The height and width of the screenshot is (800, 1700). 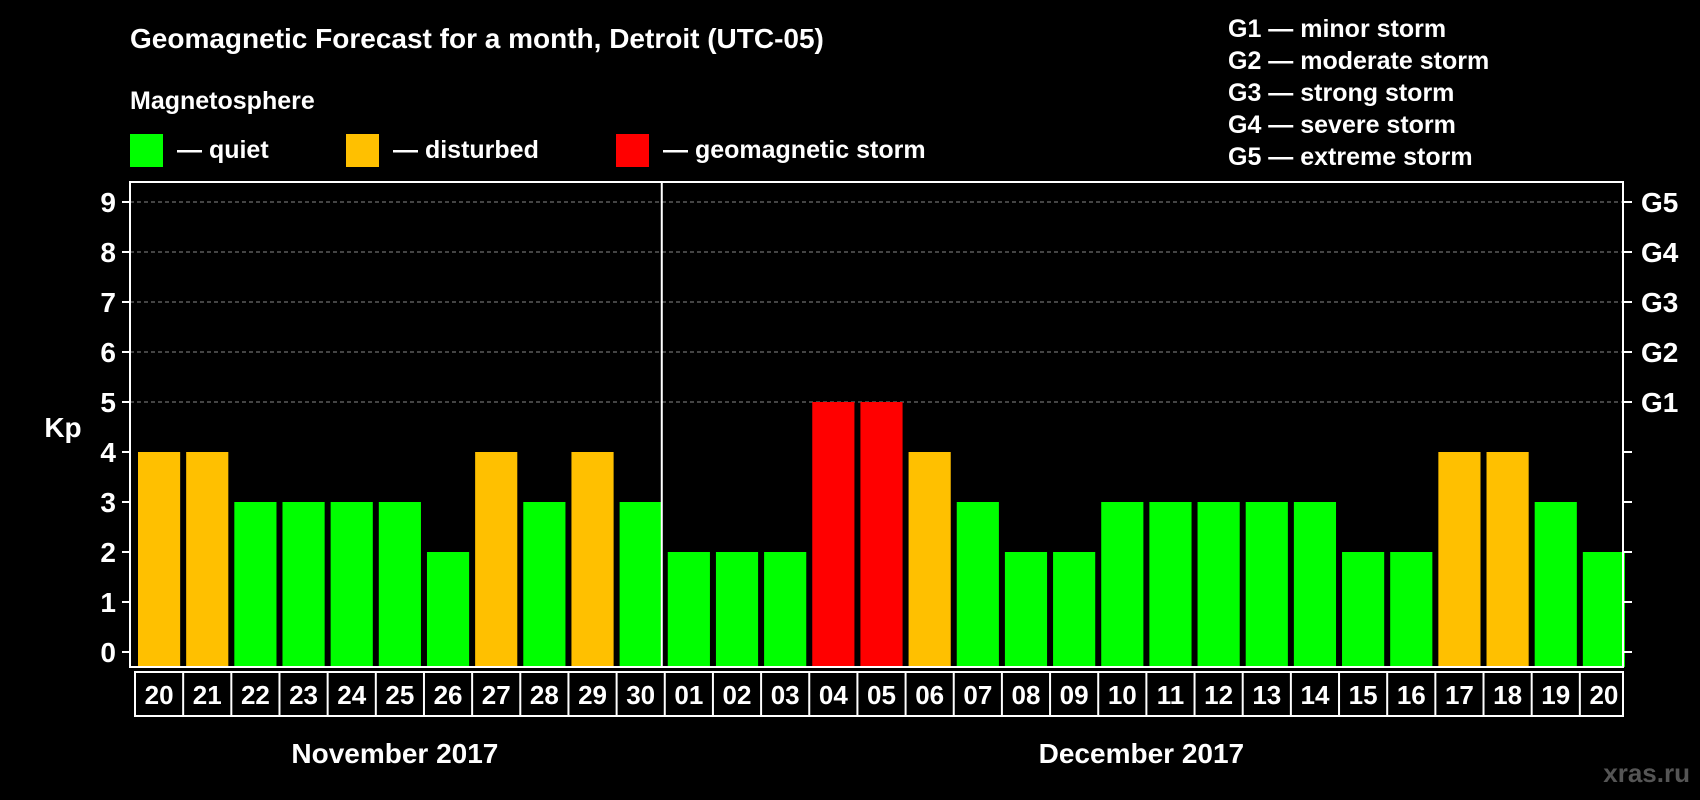 I want to click on day-label: 02, so click(x=737, y=695).